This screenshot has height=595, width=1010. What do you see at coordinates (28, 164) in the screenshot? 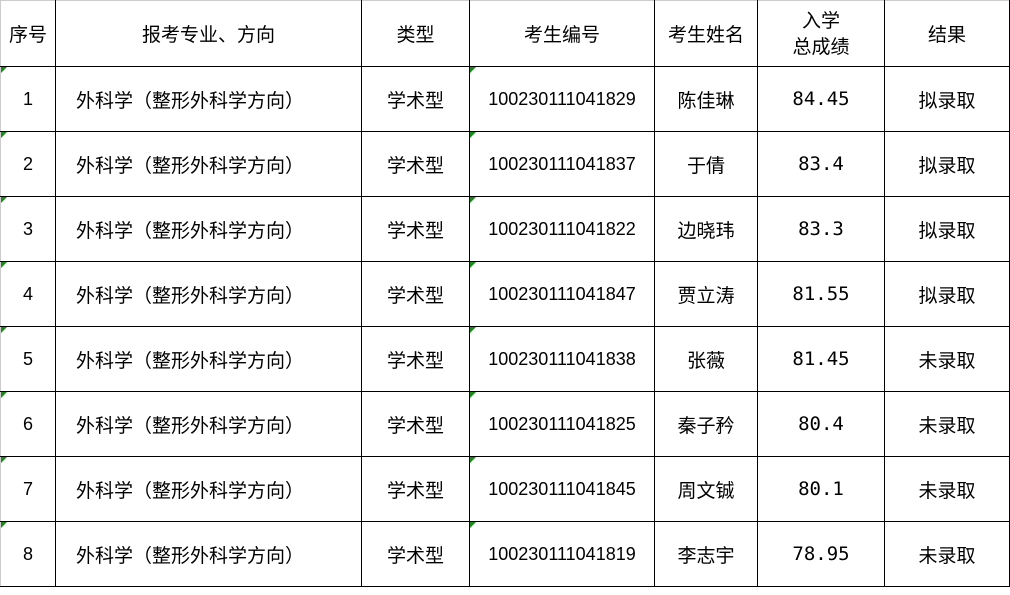
I see `cell-index: 2` at bounding box center [28, 164].